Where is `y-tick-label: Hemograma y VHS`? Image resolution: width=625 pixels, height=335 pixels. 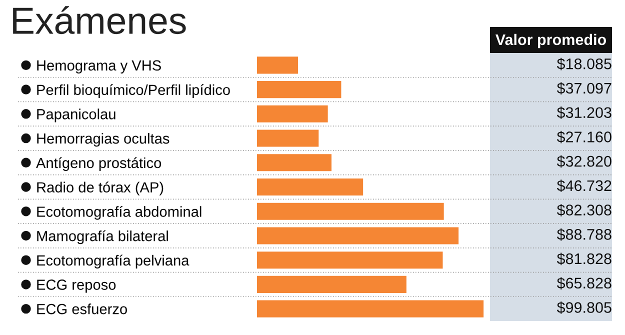 y-tick-label: Hemograma y VHS is located at coordinates (99, 67).